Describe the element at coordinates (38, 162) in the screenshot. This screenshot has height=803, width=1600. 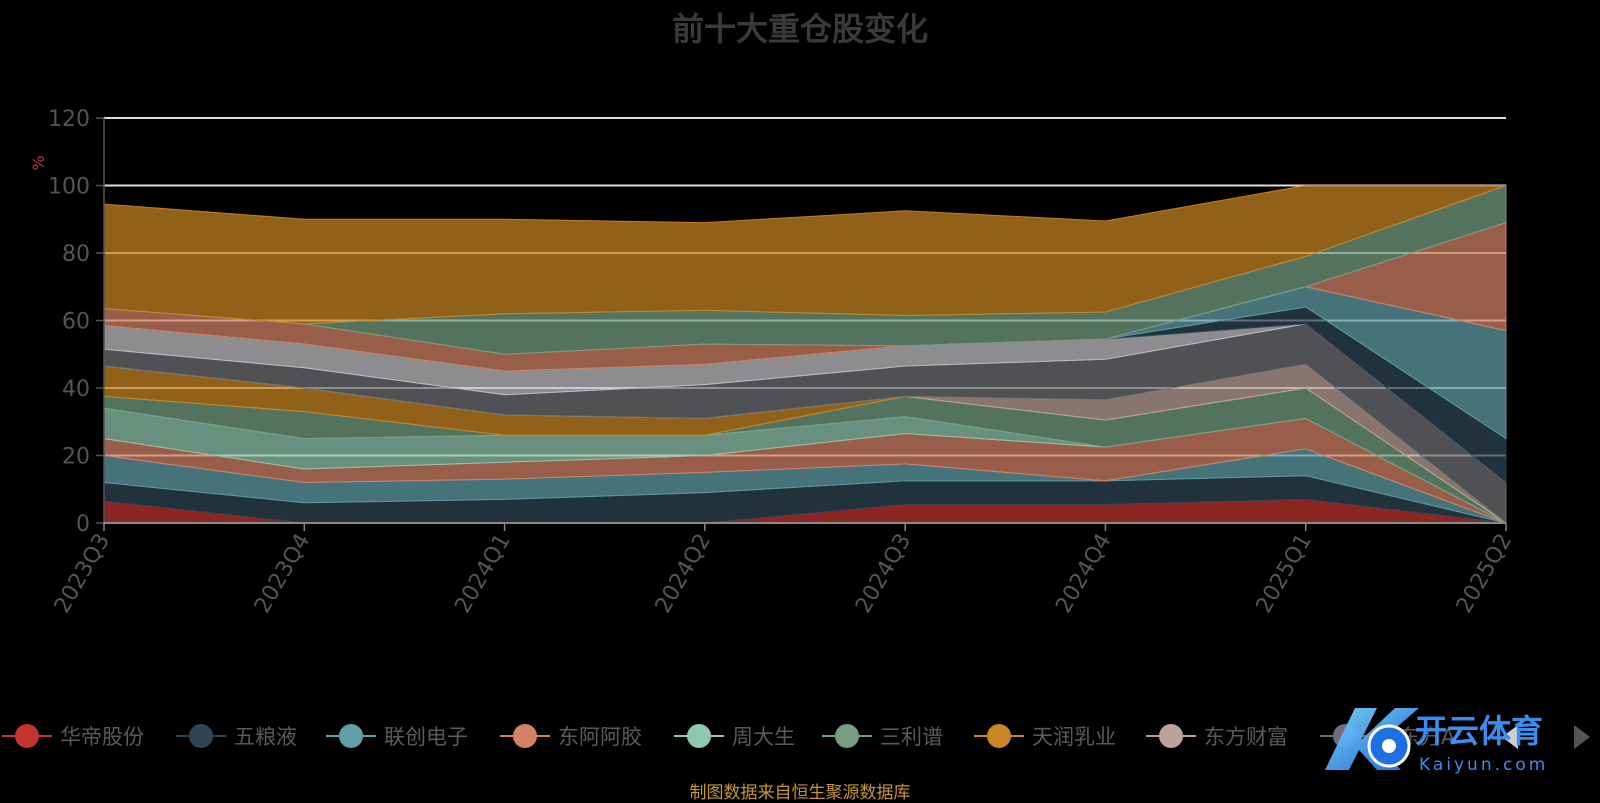
I see `y-axis-label: %` at that location.